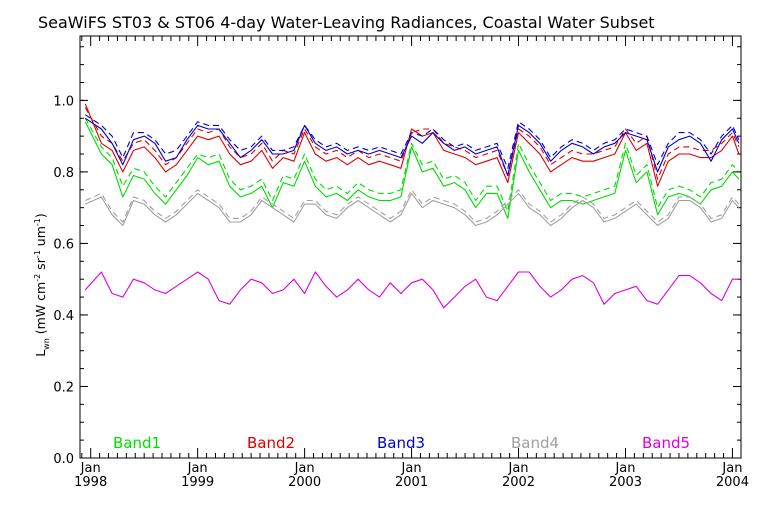  I want to click on series-line-band3-solid, so click(412, 147).